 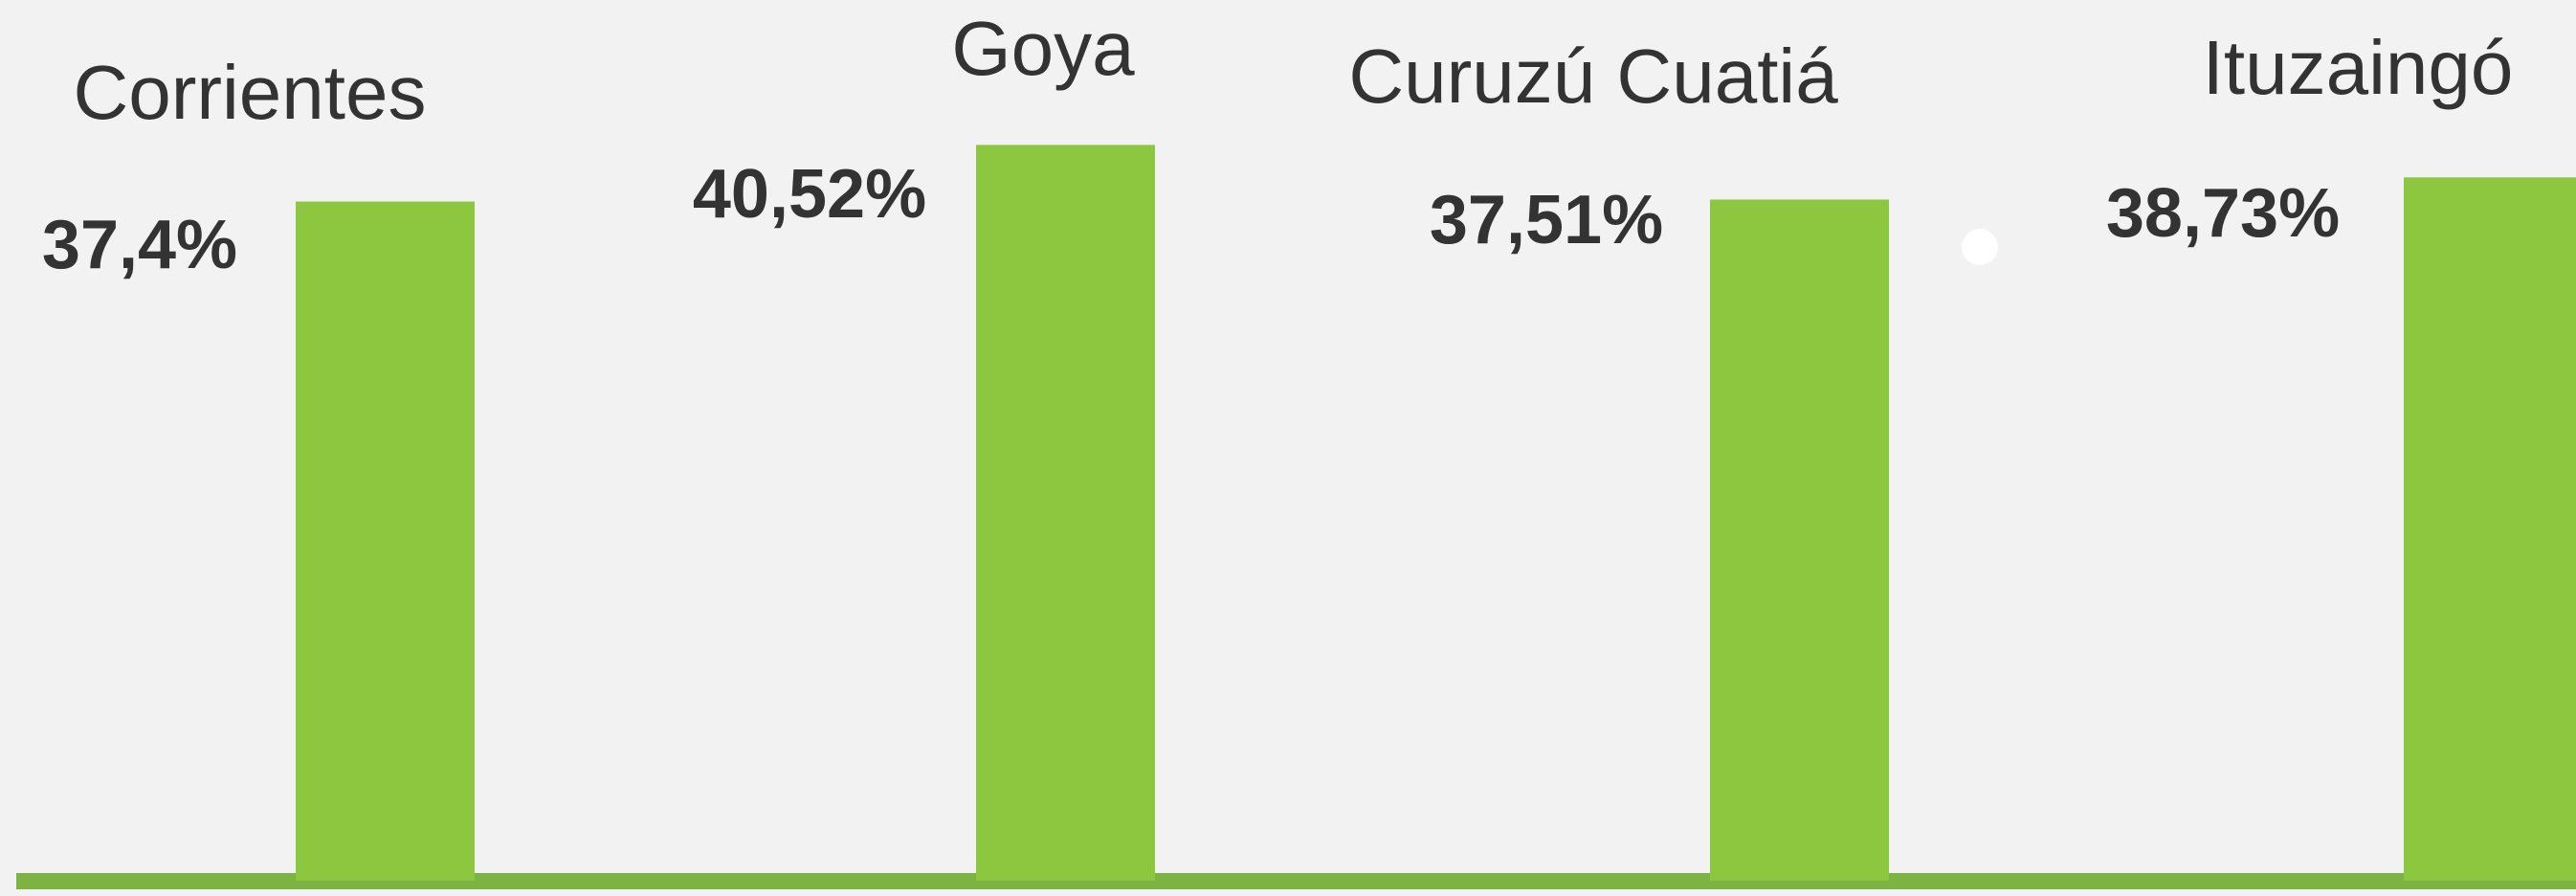 What do you see at coordinates (139, 245) in the screenshot?
I see `value-label: 37,4%` at bounding box center [139, 245].